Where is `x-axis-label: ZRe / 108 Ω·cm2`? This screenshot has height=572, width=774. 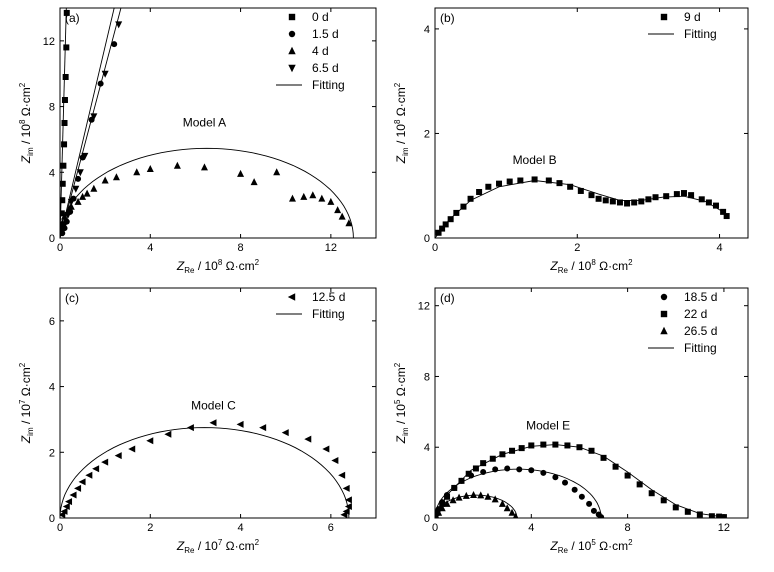 x-axis-label: ZRe / 108 Ω·cm2 is located at coordinates (591, 266).